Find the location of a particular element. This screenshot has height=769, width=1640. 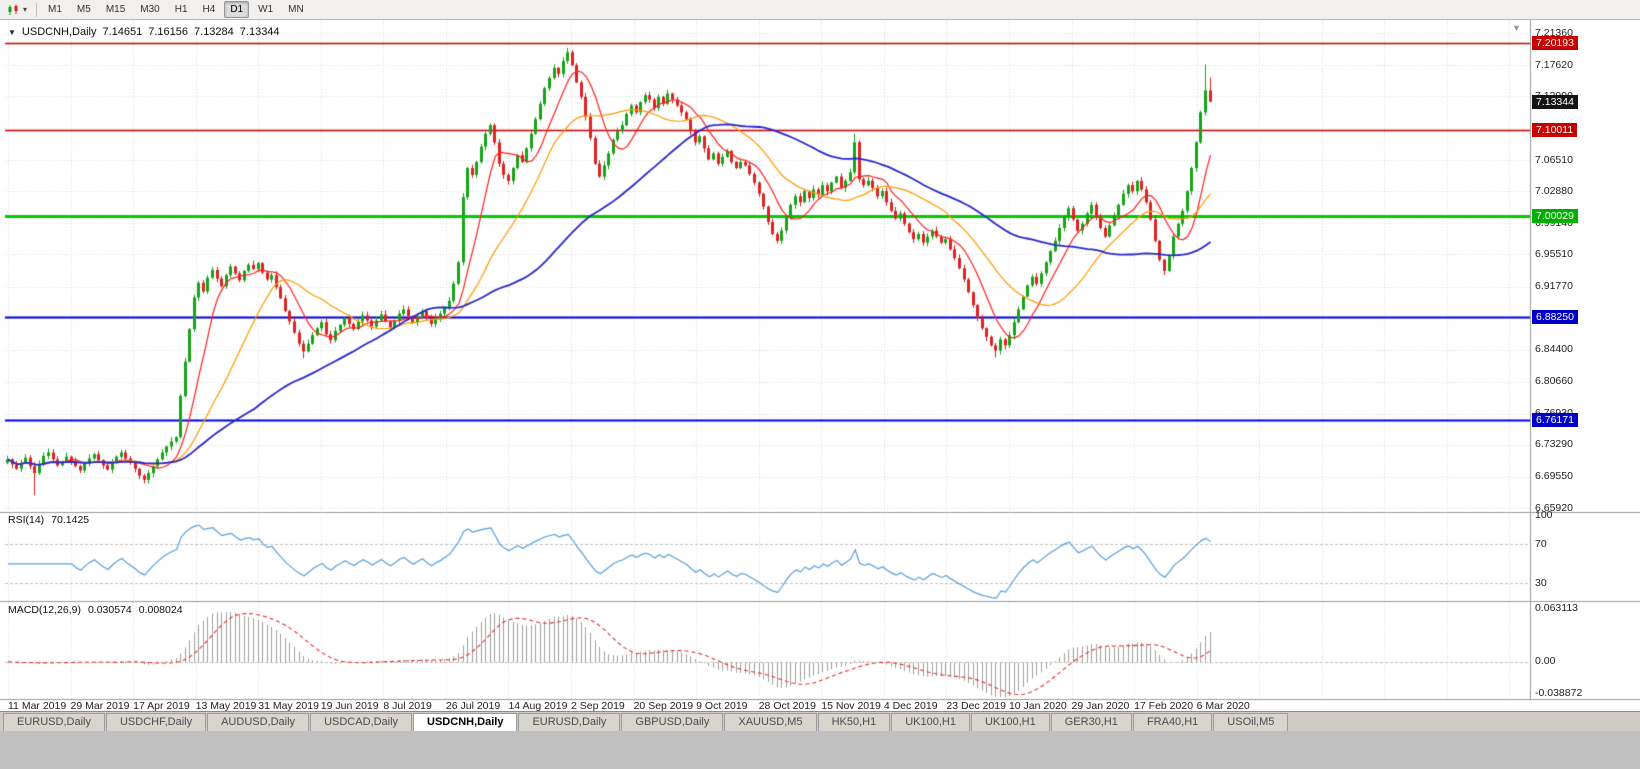

macd-axis-zero: 0.00 is located at coordinates (1545, 661).